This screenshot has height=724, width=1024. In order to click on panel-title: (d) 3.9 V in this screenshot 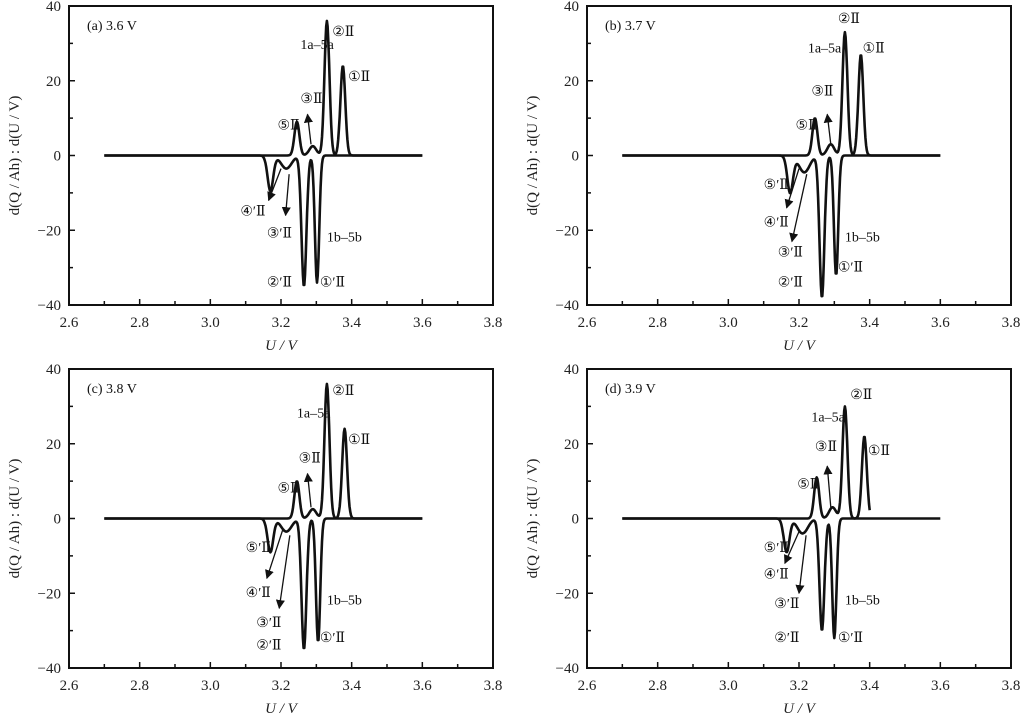, I will do `click(630, 389)`.